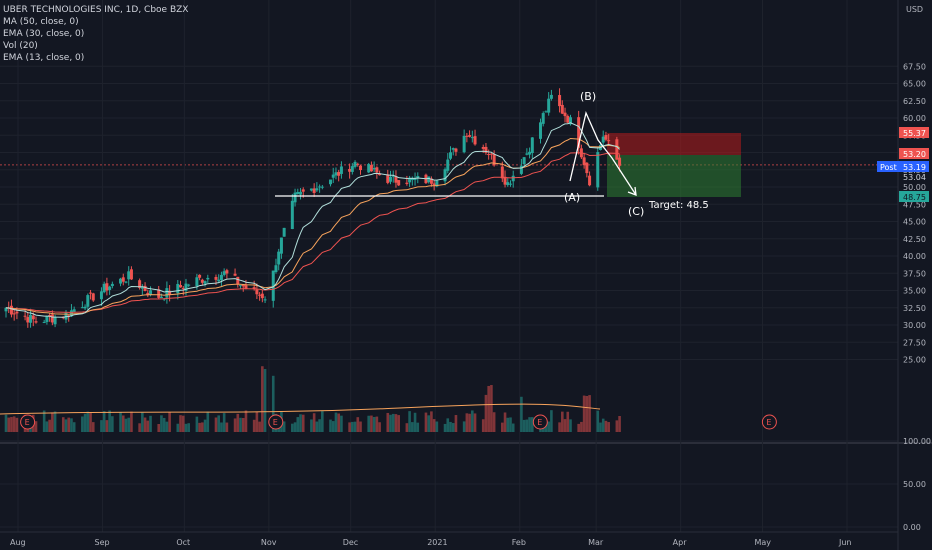 The width and height of the screenshot is (932, 550). I want to click on time-label: Jun, so click(845, 542).